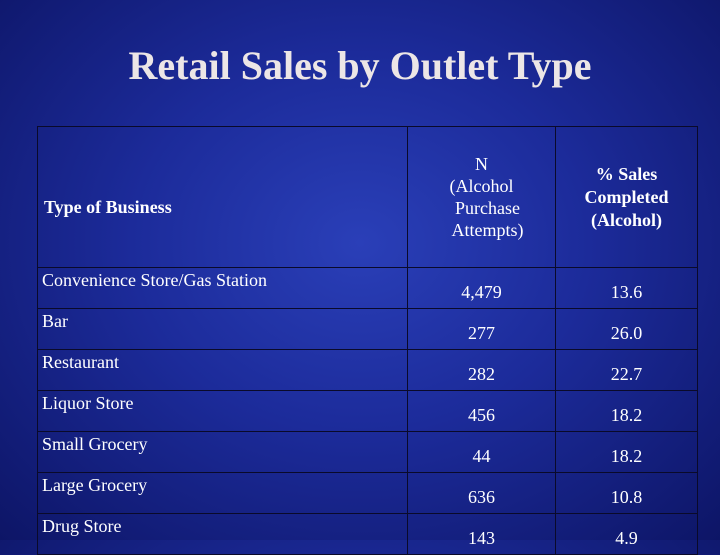  I want to click on row-pct: 4.9, so click(626, 534).